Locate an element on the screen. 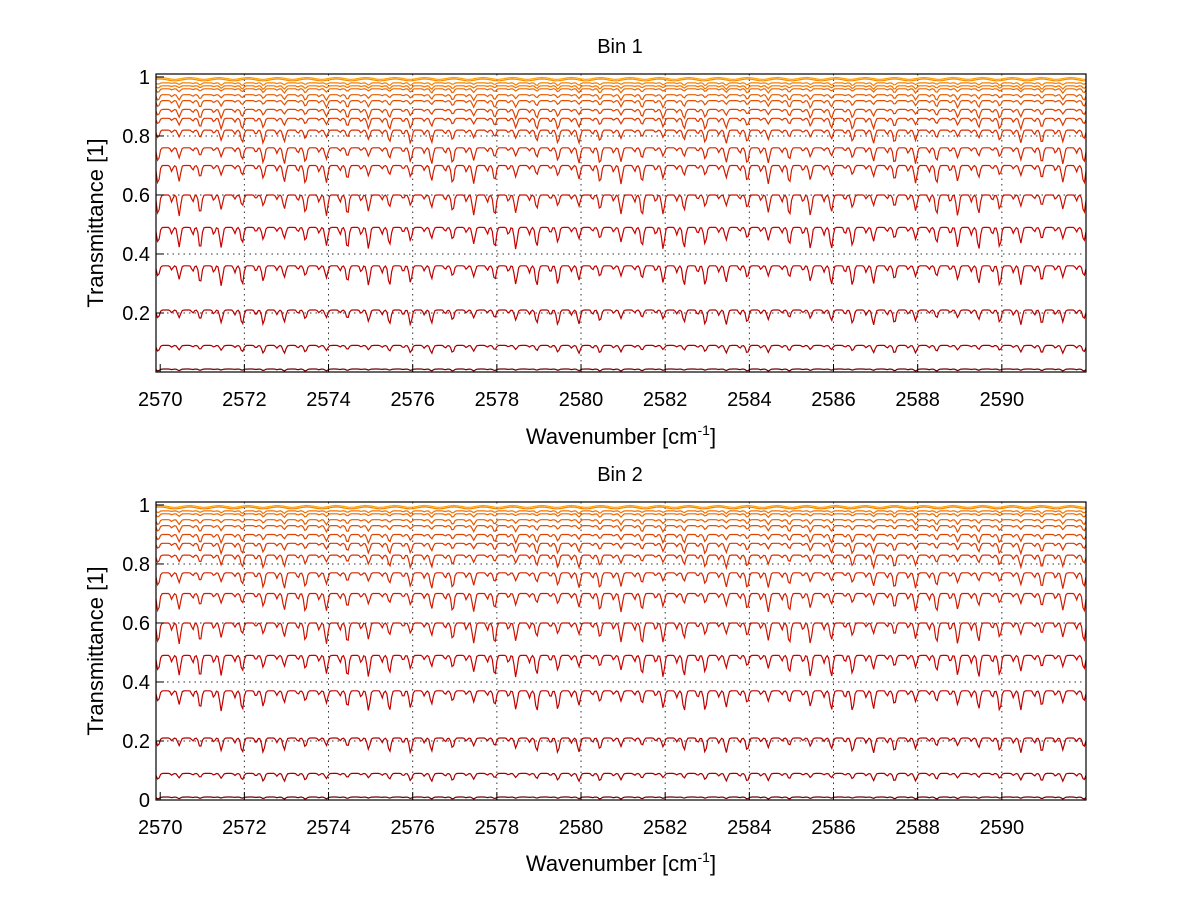 Image resolution: width=1200 pixels, height=901 pixels. y-tick-label: 0 is located at coordinates (144, 801).